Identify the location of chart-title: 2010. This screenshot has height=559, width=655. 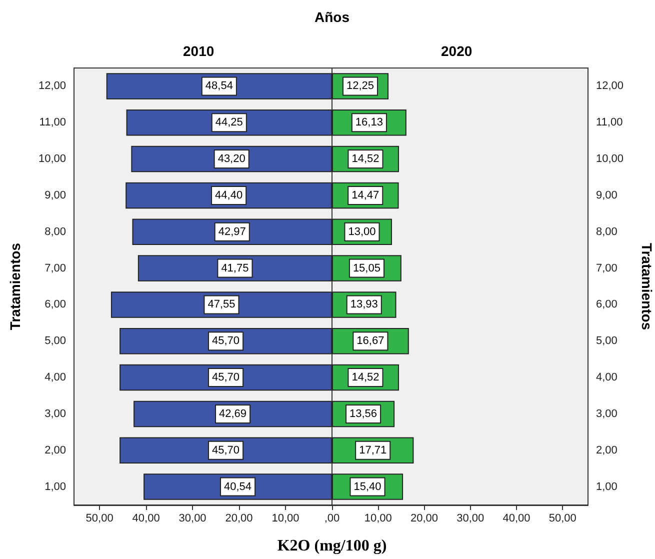
(198, 51).